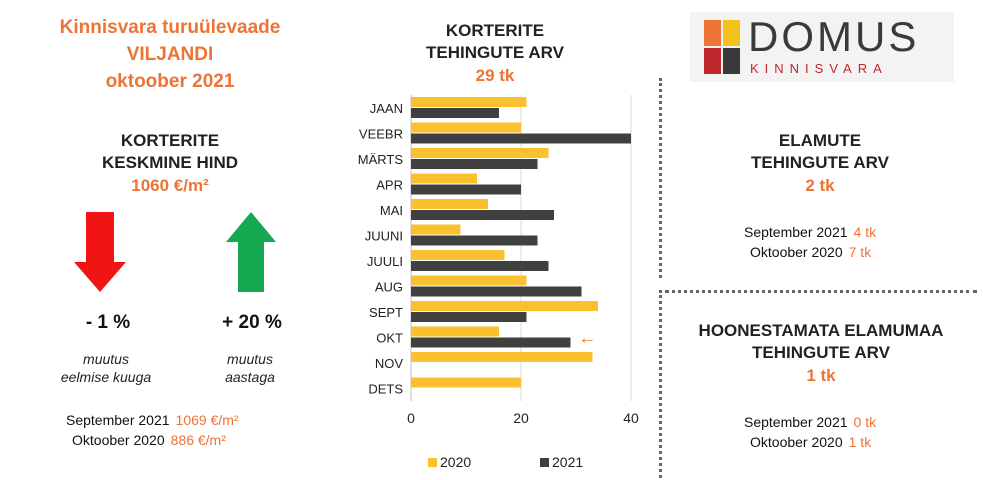 The image size is (983, 480). What do you see at coordinates (251, 252) in the screenshot?
I see `arrow-up-icon` at bounding box center [251, 252].